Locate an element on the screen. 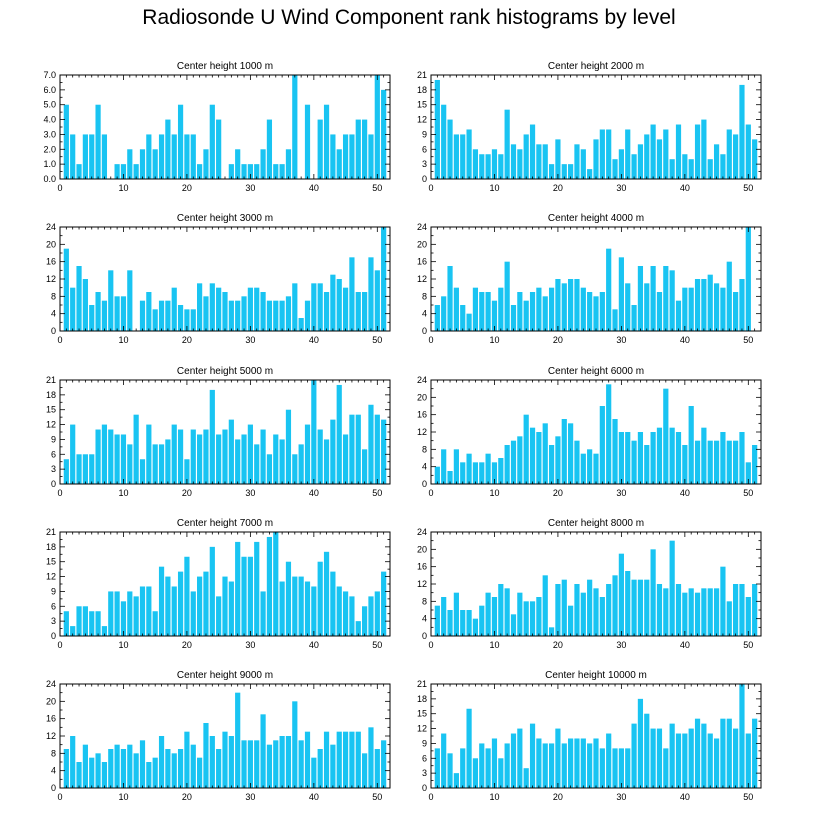 Image resolution: width=818 pixels, height=824 pixels. y-tick-label: 8 is located at coordinates (424, 601).